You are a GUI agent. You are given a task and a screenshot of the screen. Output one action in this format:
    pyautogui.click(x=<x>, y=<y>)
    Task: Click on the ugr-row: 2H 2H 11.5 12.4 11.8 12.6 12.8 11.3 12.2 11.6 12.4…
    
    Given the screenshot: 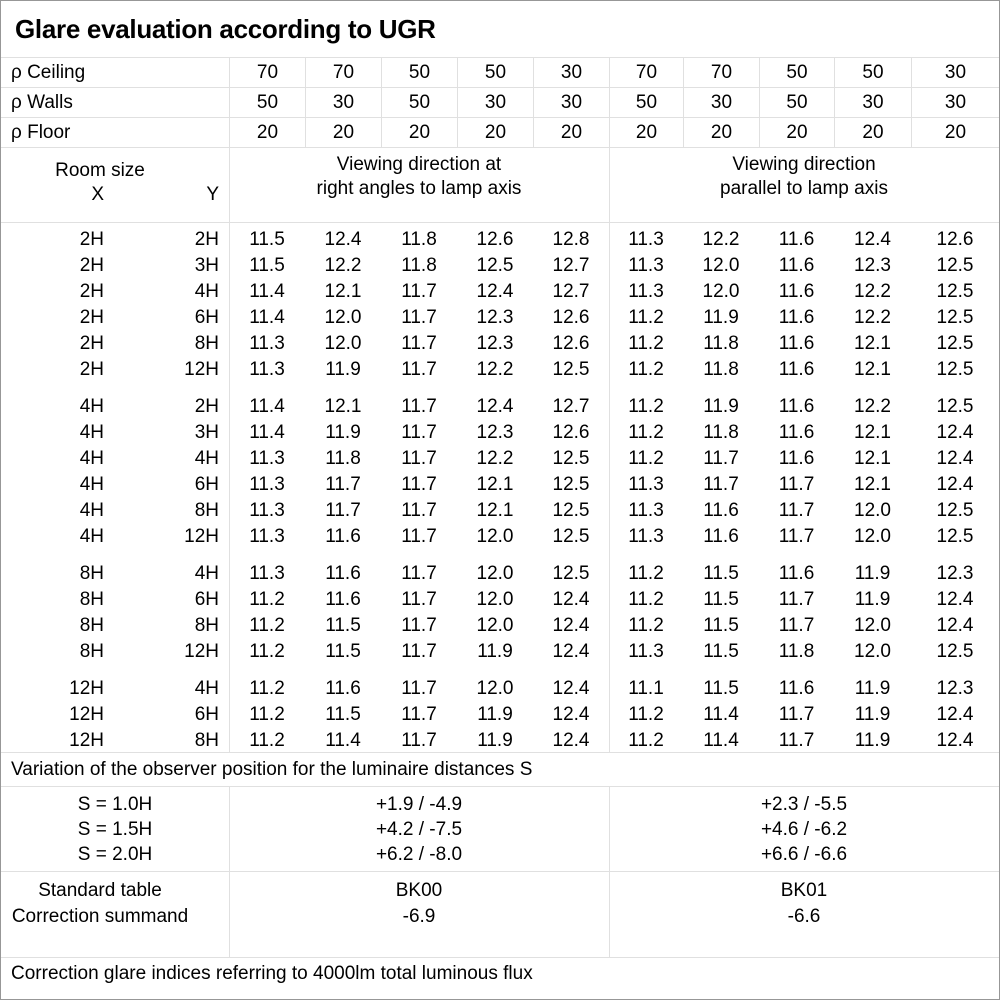 What is the action you would take?
    pyautogui.click(x=500, y=240)
    